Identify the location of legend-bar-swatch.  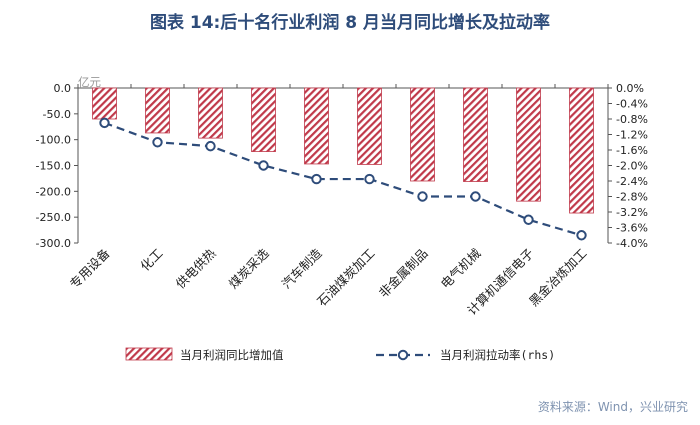
(149, 354).